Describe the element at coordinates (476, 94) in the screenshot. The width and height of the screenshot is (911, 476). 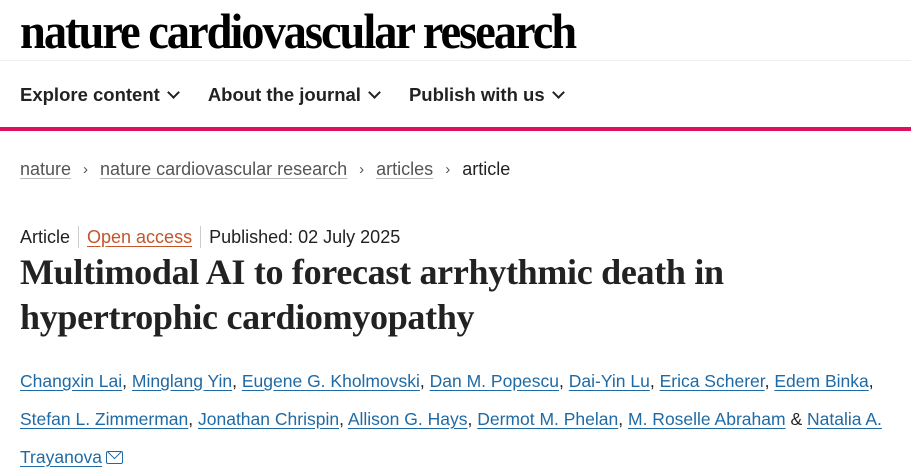
I see `nav-label: Publish with us` at that location.